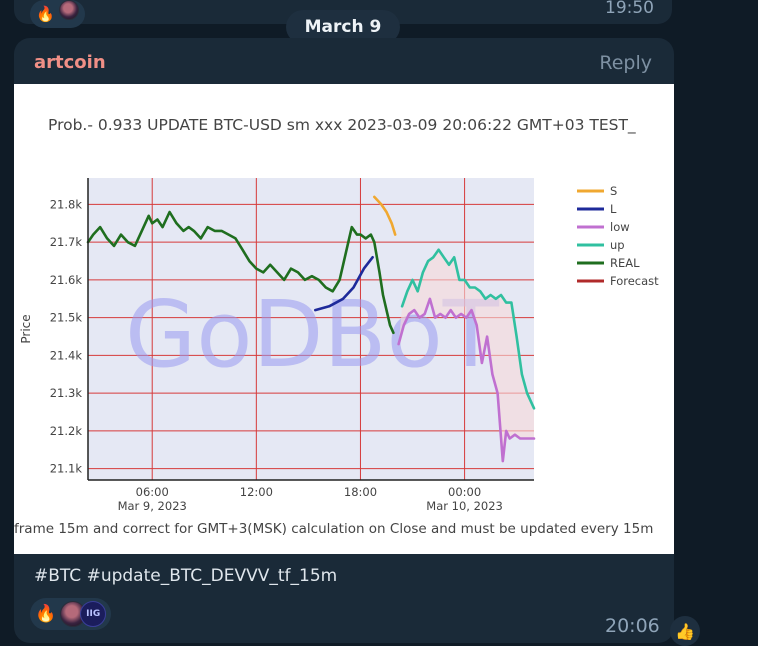  Describe the element at coordinates (625, 263) in the screenshot. I see `legend-label-real: REAL` at that location.